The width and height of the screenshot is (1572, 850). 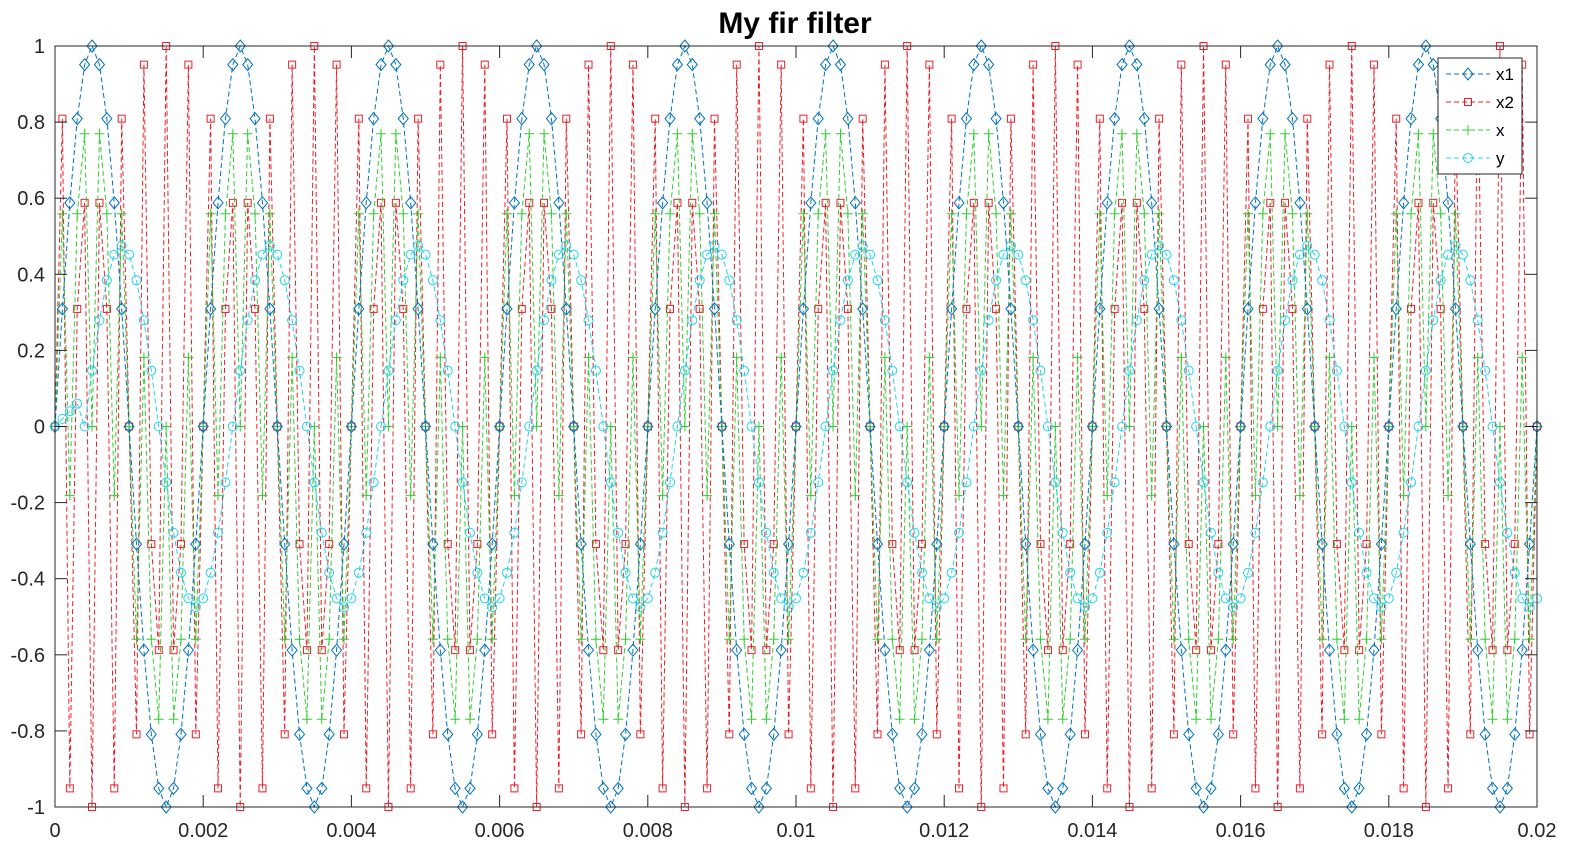 I want to click on y-tick-label: 0.4, so click(x=31, y=275).